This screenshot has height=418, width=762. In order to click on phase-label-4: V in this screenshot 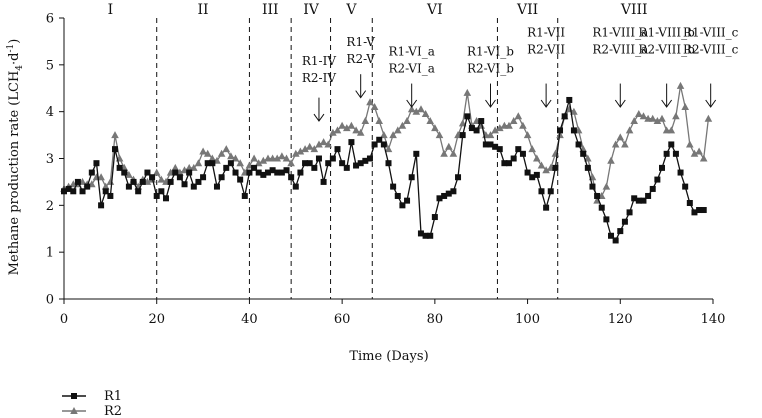, I will do `click(351, 10)`.